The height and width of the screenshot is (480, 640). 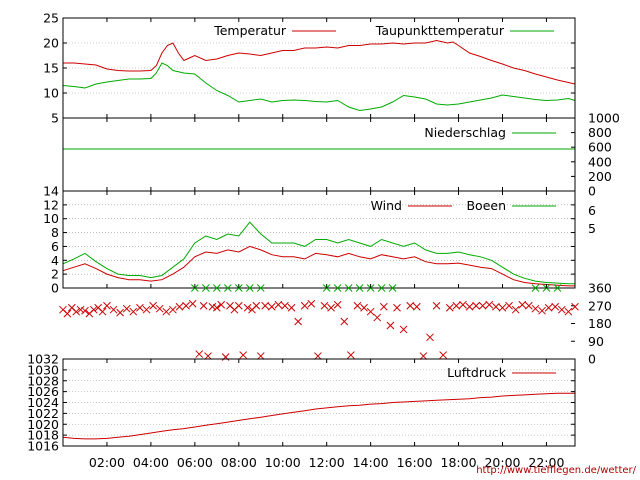 I want to click on y-tick-label: 8, so click(x=55, y=232).